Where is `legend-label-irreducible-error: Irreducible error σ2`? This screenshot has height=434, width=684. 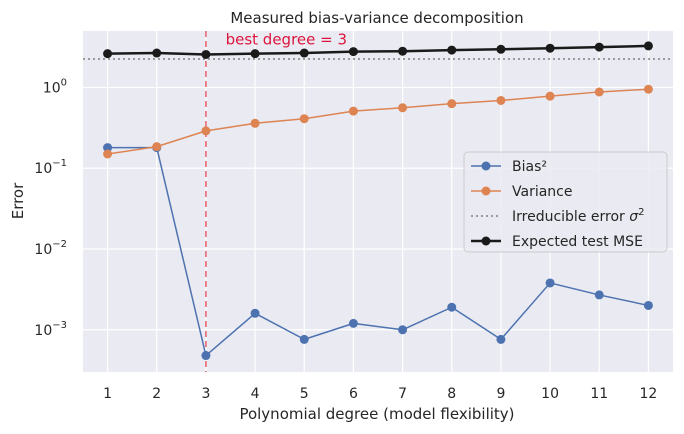
legend-label-irreducible-error: Irreducible error σ2 is located at coordinates (578, 216).